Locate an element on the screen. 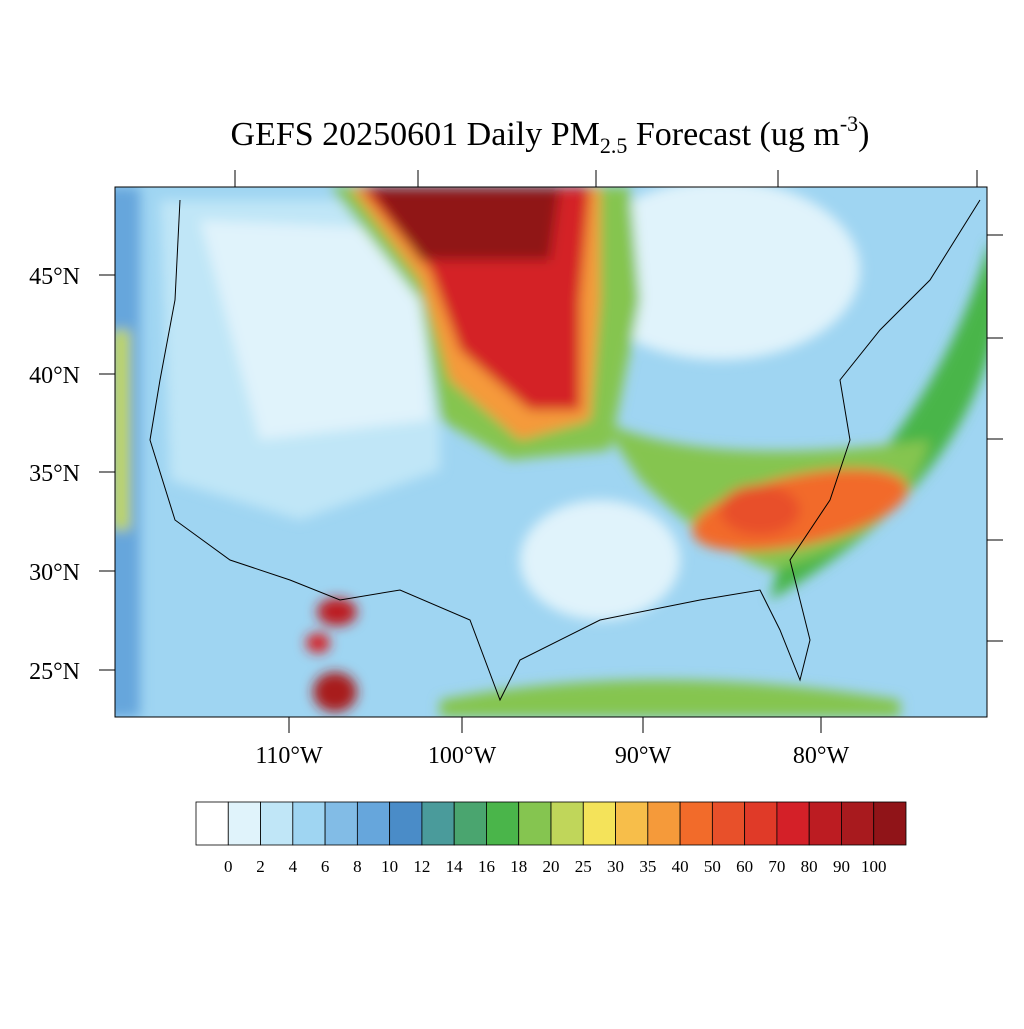 Image resolution: width=1024 pixels, height=1029 pixels. coast-band is located at coordinates (122, 430).